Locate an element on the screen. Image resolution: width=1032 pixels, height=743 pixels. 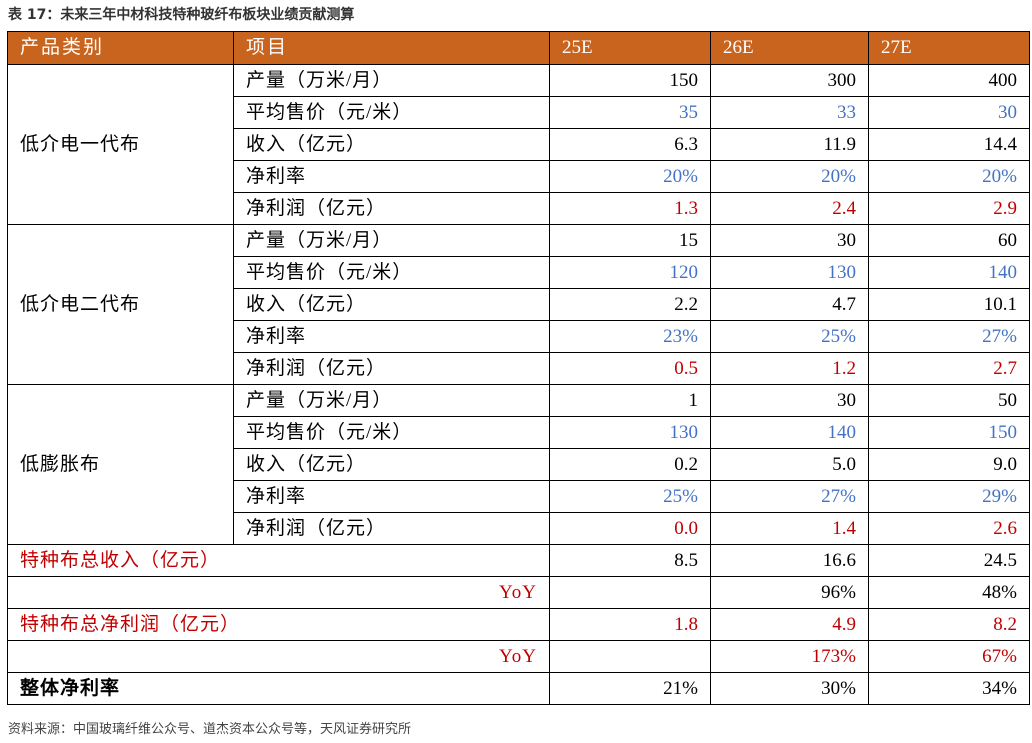
header-category: 产品类别 is located at coordinates (120, 48).